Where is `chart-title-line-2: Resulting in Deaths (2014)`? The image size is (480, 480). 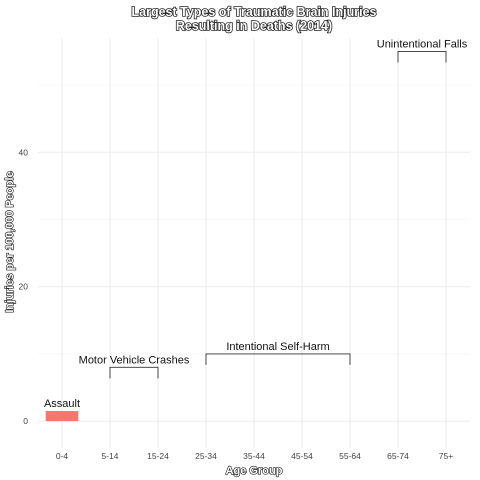
chart-title-line-2: Resulting in Deaths (2014) is located at coordinates (254, 26).